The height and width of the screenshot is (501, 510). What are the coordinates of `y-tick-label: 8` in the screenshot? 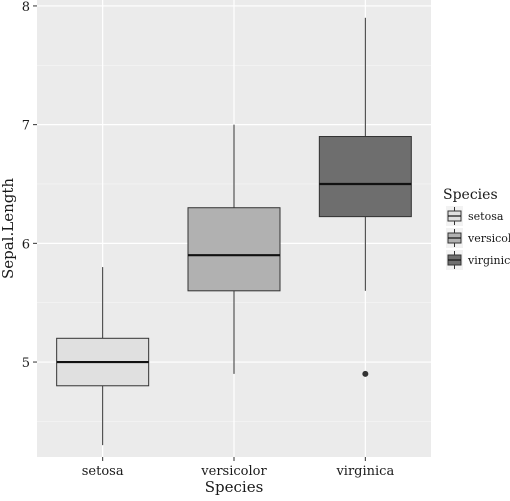 It's located at (26, 7).